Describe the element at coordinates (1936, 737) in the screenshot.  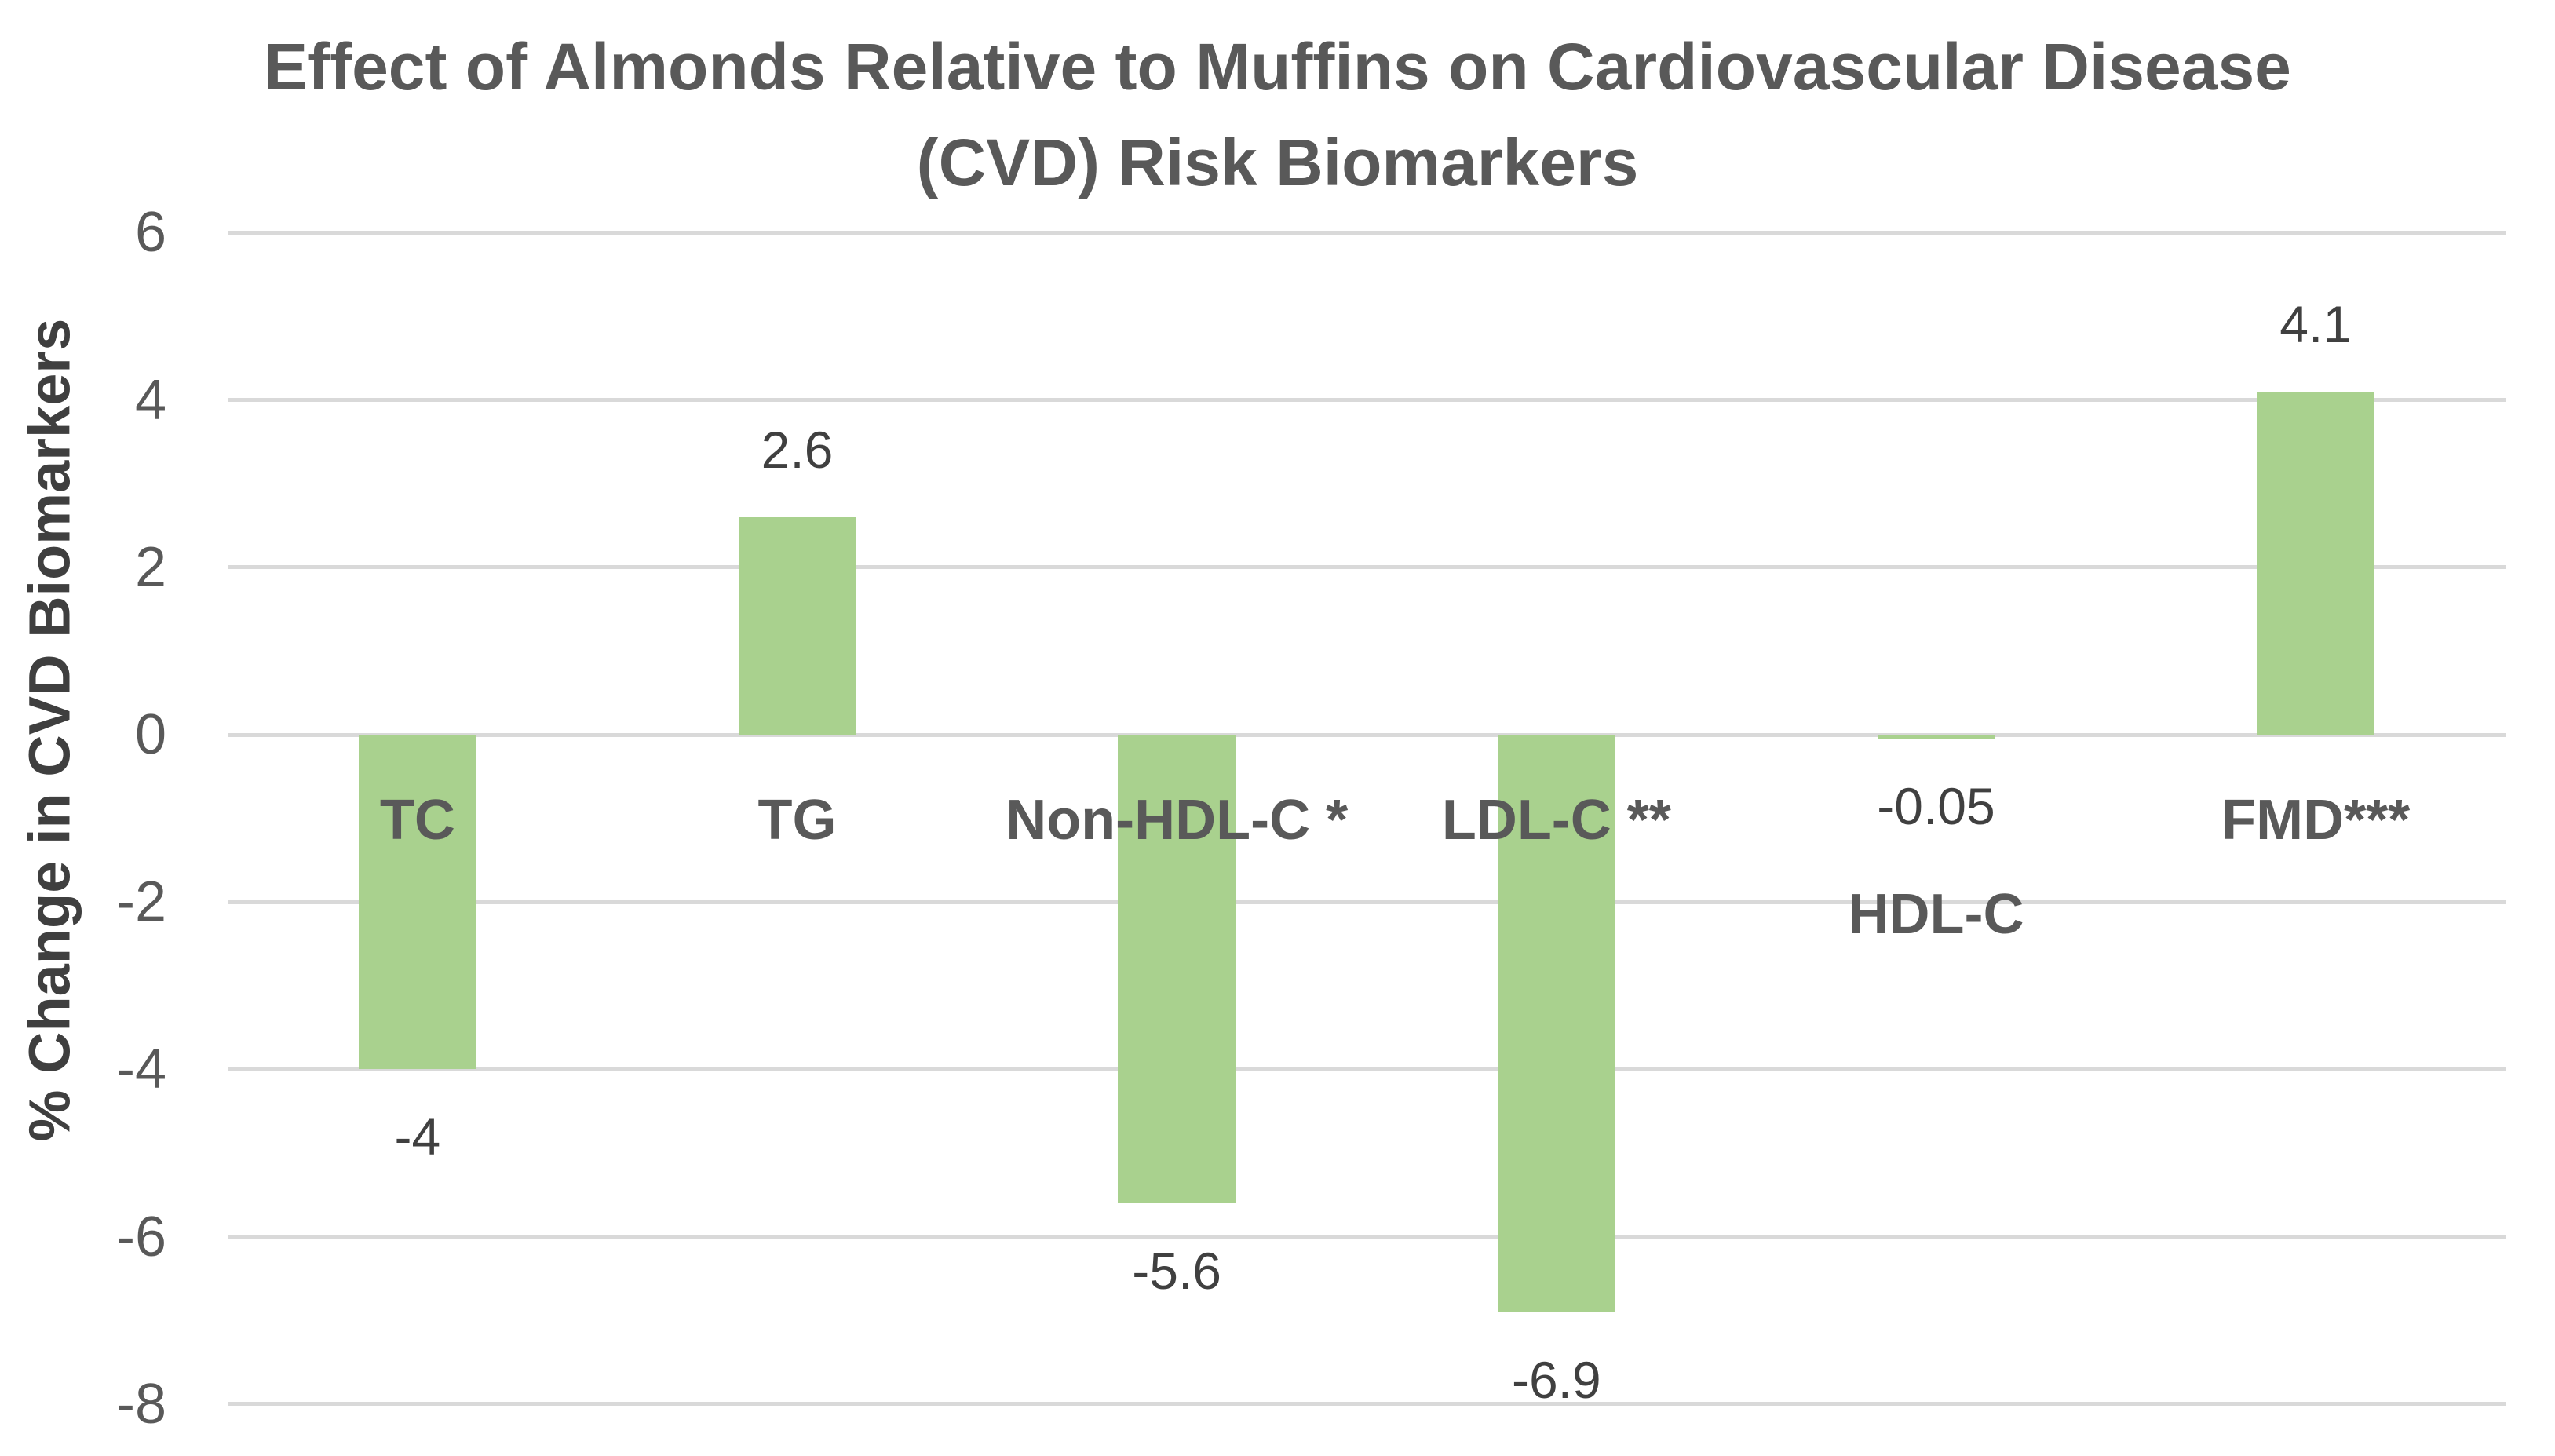
I see `bar-HDL-C` at that location.